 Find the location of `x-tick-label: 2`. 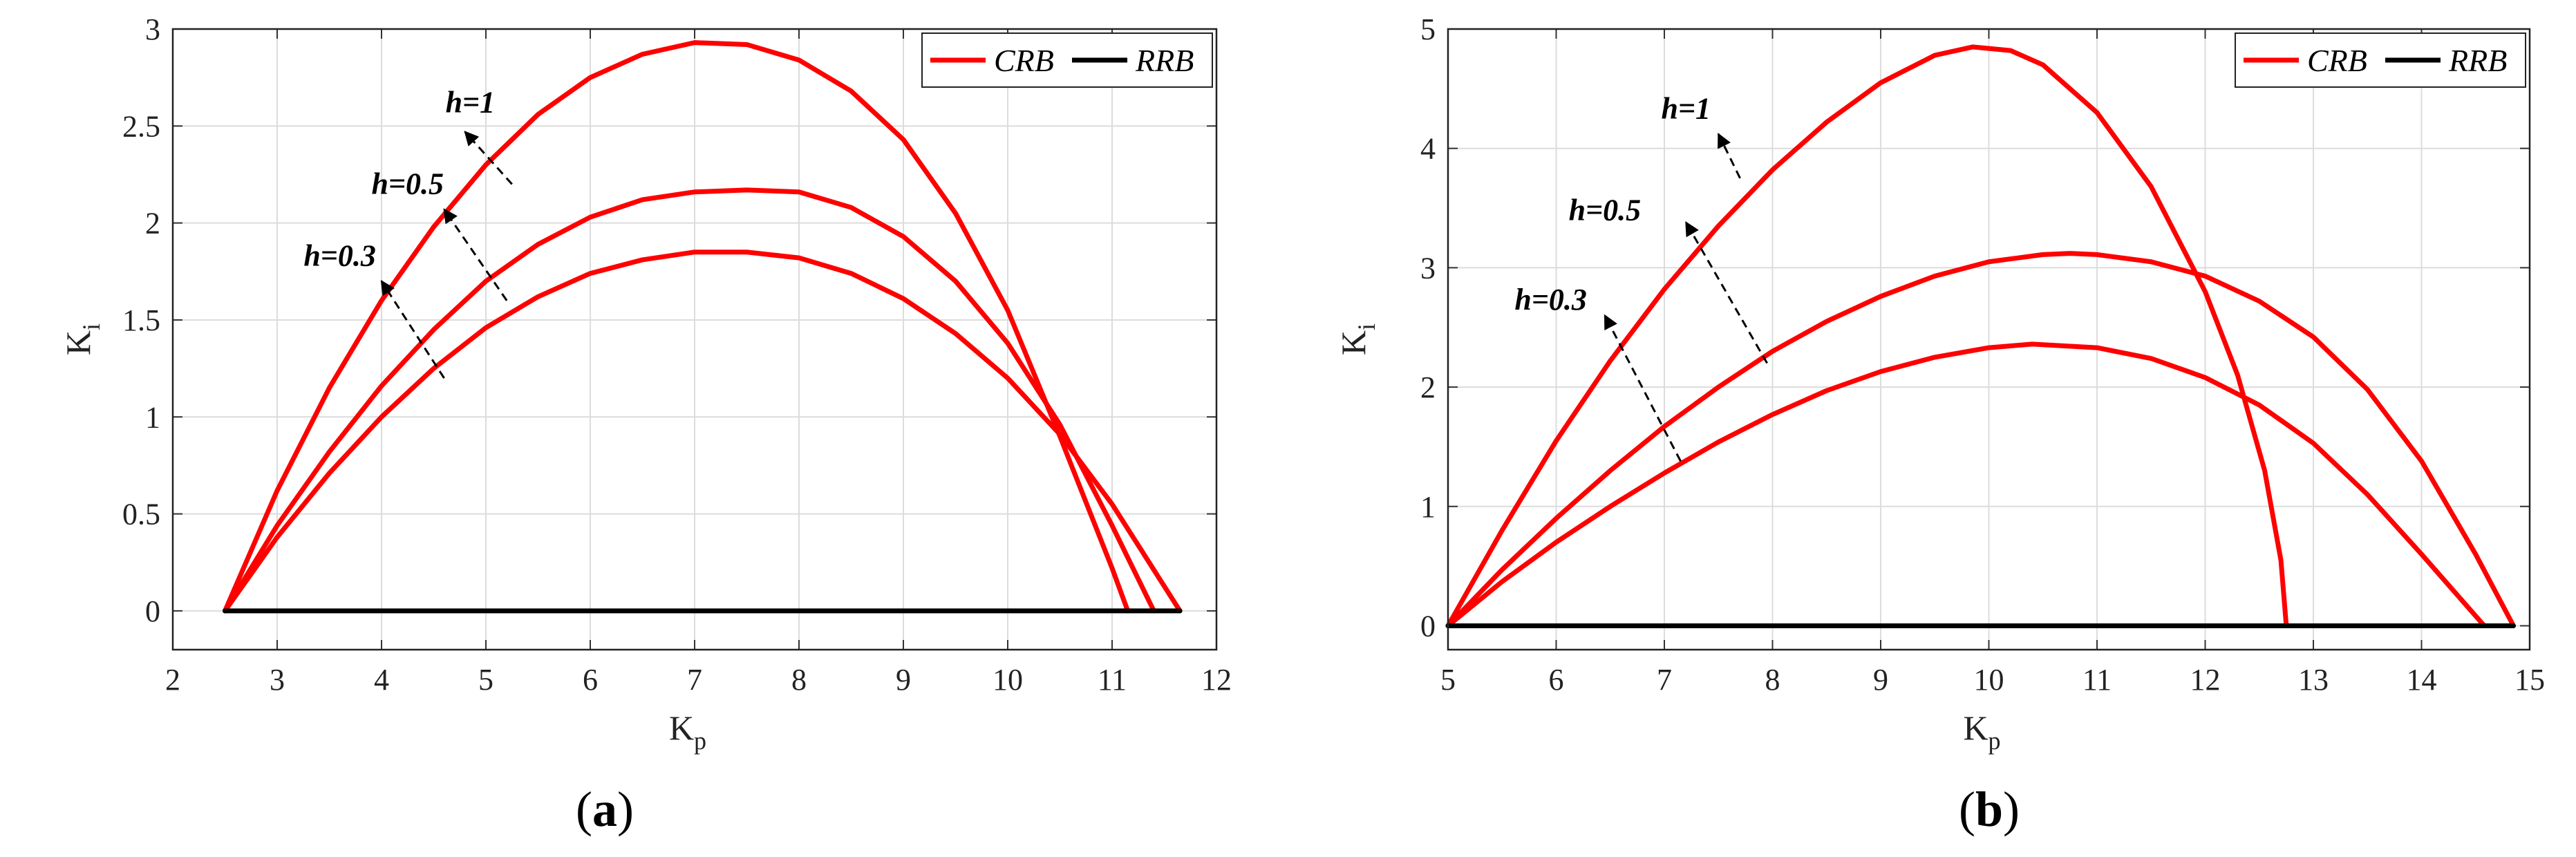

x-tick-label: 2 is located at coordinates (172, 680).